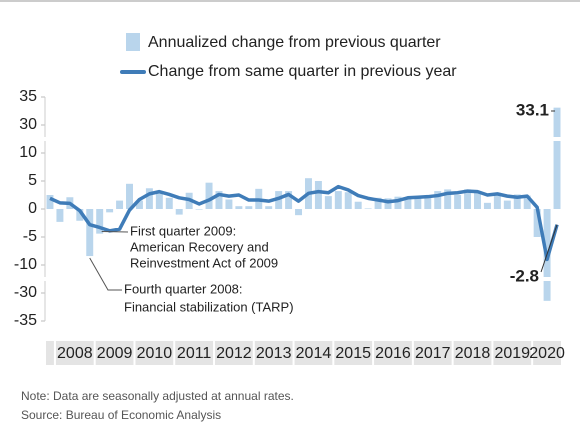  Describe the element at coordinates (28, 96) in the screenshot. I see `y-tick-label: 35` at that location.